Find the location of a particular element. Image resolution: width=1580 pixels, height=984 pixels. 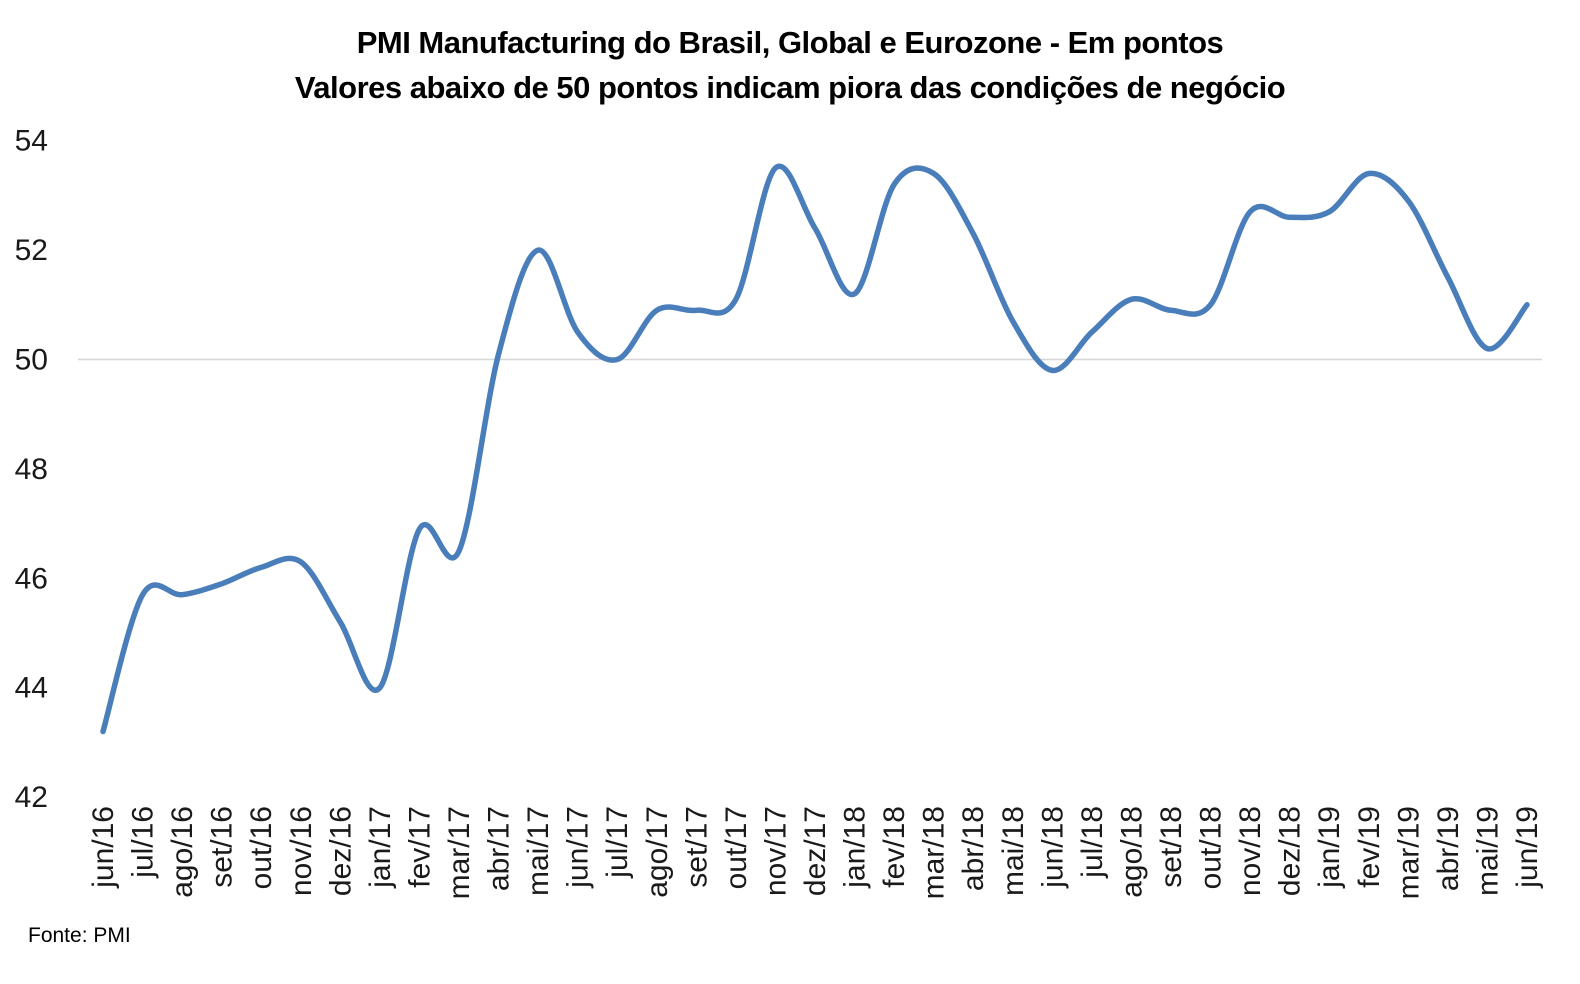

x-axis-tick-label: jan/19 is located at coordinates (1329, 847).